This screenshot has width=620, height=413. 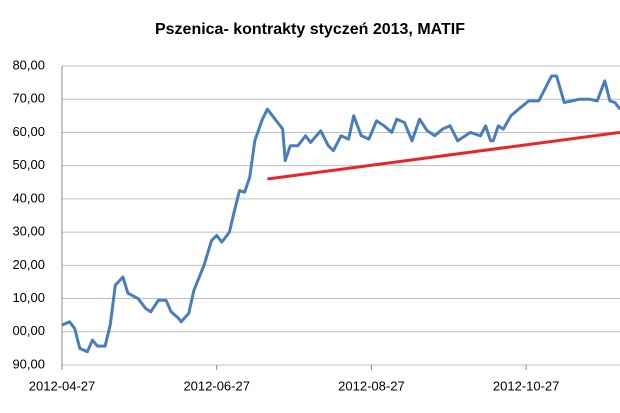 What do you see at coordinates (526, 385) in the screenshot?
I see `x-tick-label: 2012-10-27` at bounding box center [526, 385].